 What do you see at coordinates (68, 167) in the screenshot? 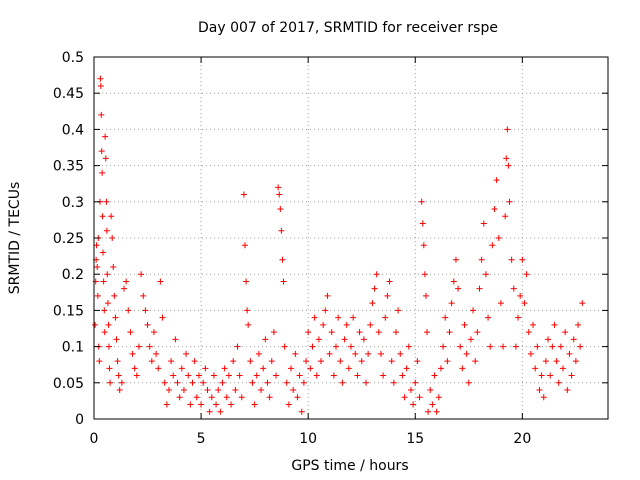
I see `y-tick-label: 0.35` at bounding box center [68, 167].